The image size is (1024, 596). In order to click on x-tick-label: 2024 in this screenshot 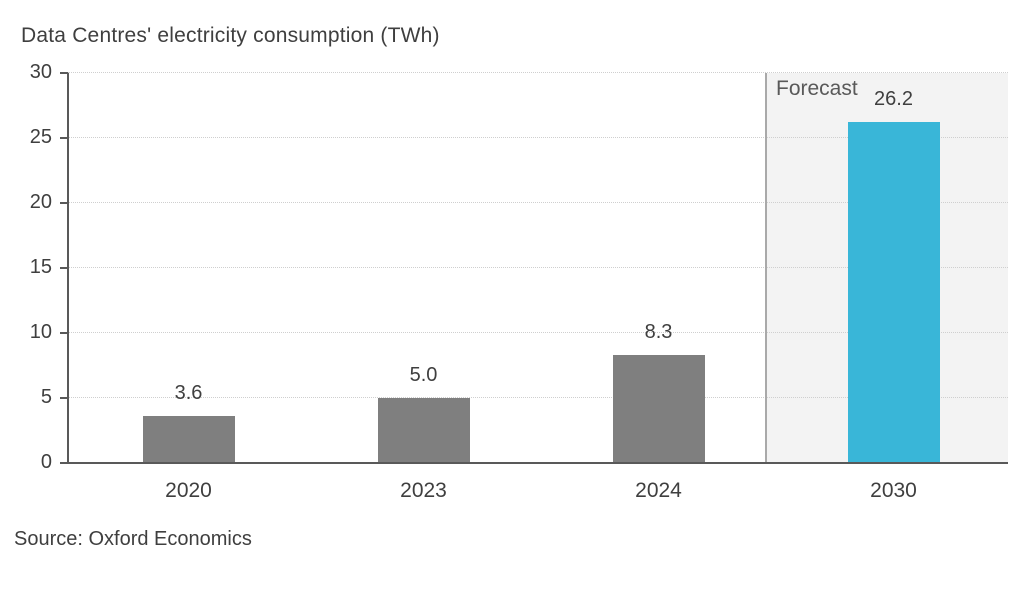, I will do `click(658, 490)`.